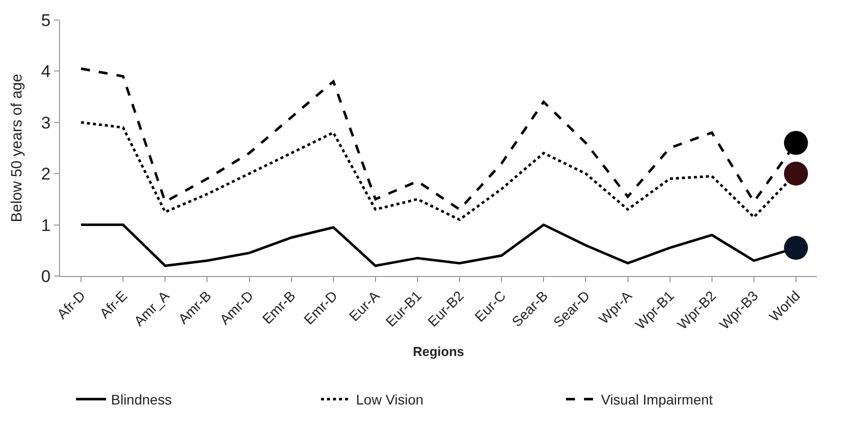 Image resolution: width=842 pixels, height=427 pixels. Describe the element at coordinates (390, 400) in the screenshot. I see `legend-label: Low Vision` at that location.